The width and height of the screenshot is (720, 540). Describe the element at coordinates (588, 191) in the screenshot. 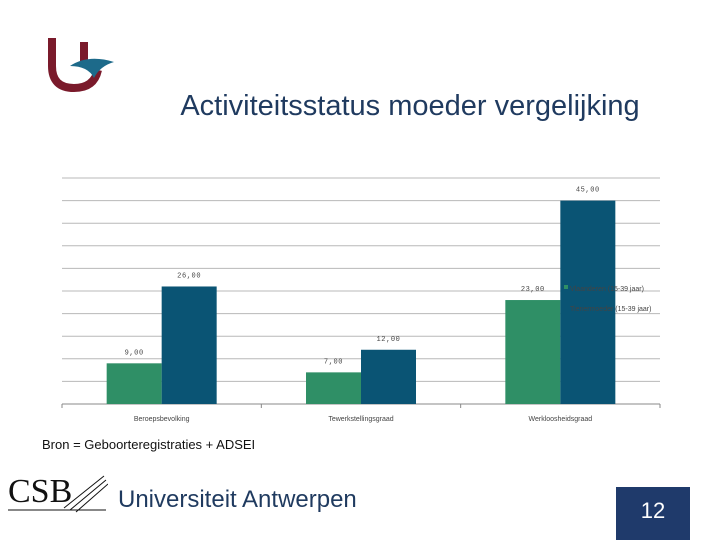

I see `data-label: 45,00` at that location.